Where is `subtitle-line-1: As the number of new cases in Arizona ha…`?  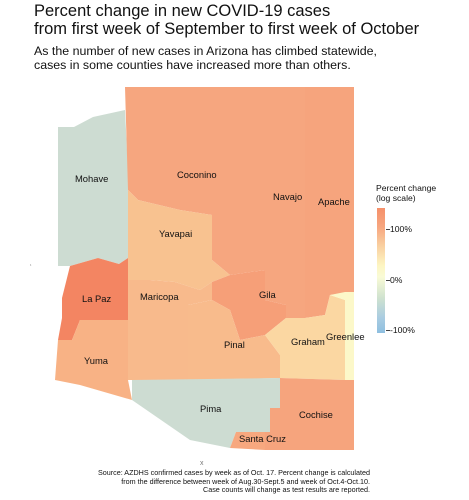 subtitle-line-1: As the number of new cases in Arizona ha… is located at coordinates (205, 51).